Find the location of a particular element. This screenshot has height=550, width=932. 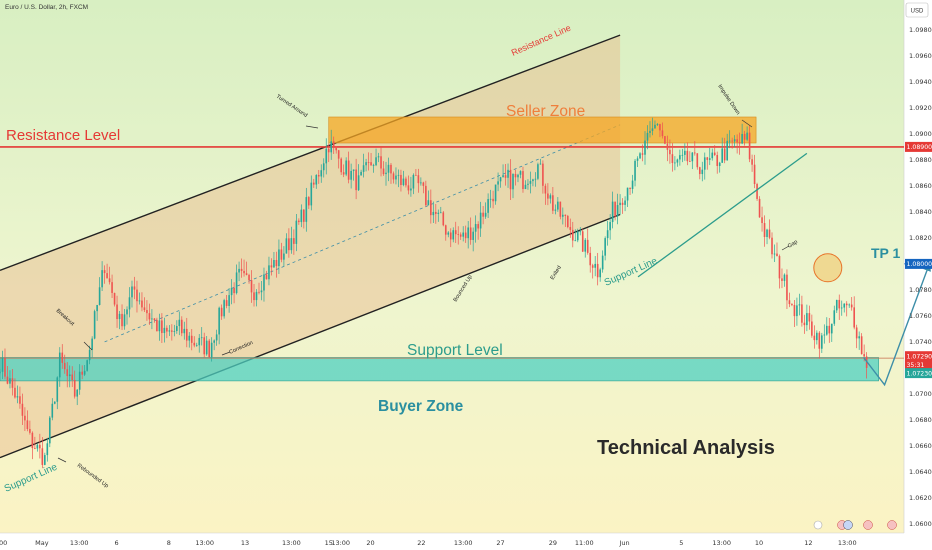

price-marker-label: 35:31 is located at coordinates (916, 365).